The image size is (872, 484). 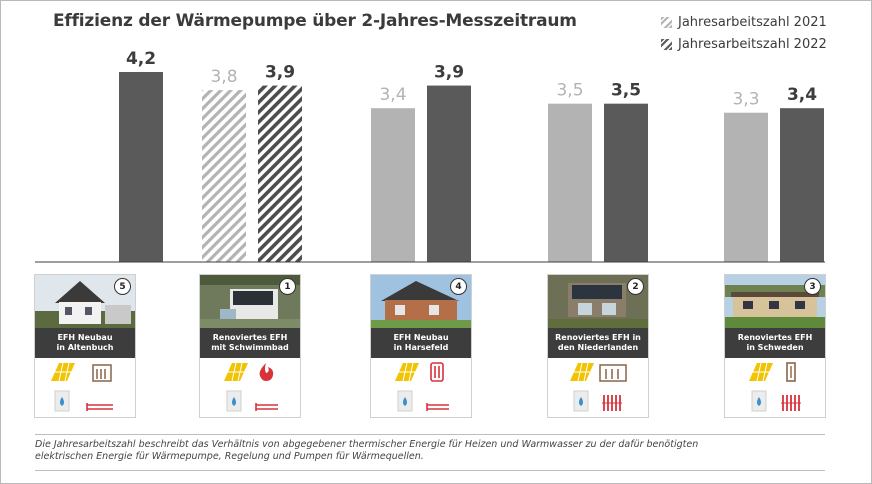 I want to click on divider-bottom, so click(x=430, y=470).